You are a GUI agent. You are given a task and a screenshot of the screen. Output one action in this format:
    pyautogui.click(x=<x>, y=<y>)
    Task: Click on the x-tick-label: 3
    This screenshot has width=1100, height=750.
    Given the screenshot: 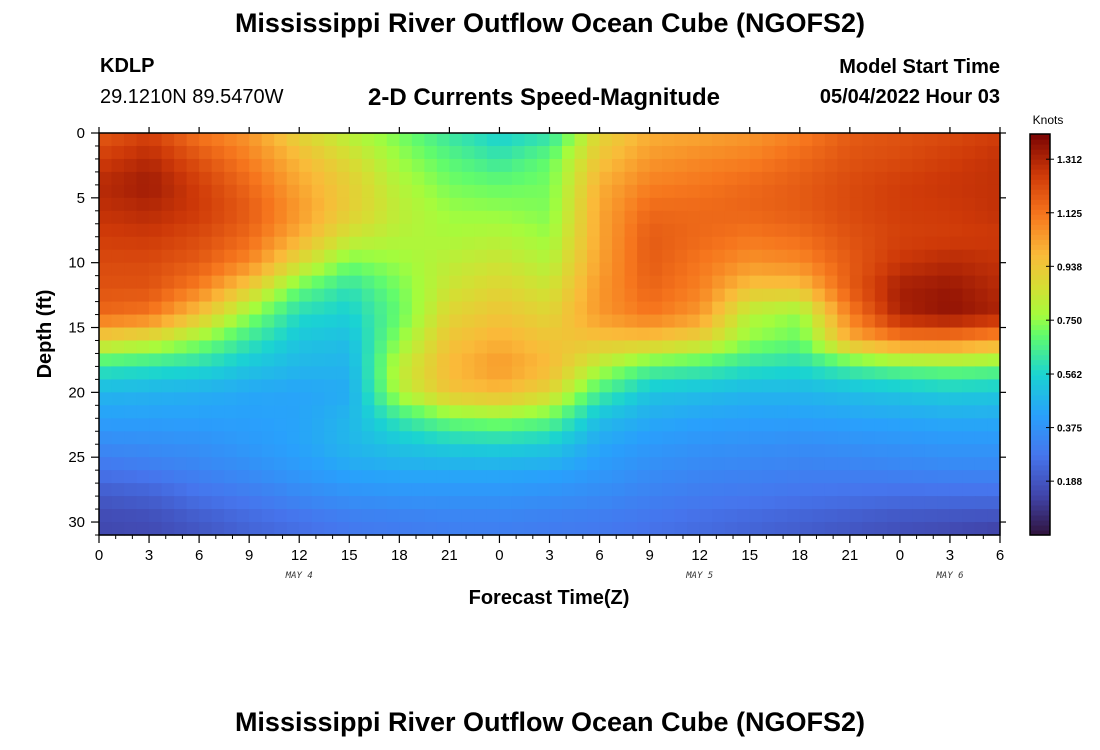 What is the action you would take?
    pyautogui.click(x=549, y=555)
    